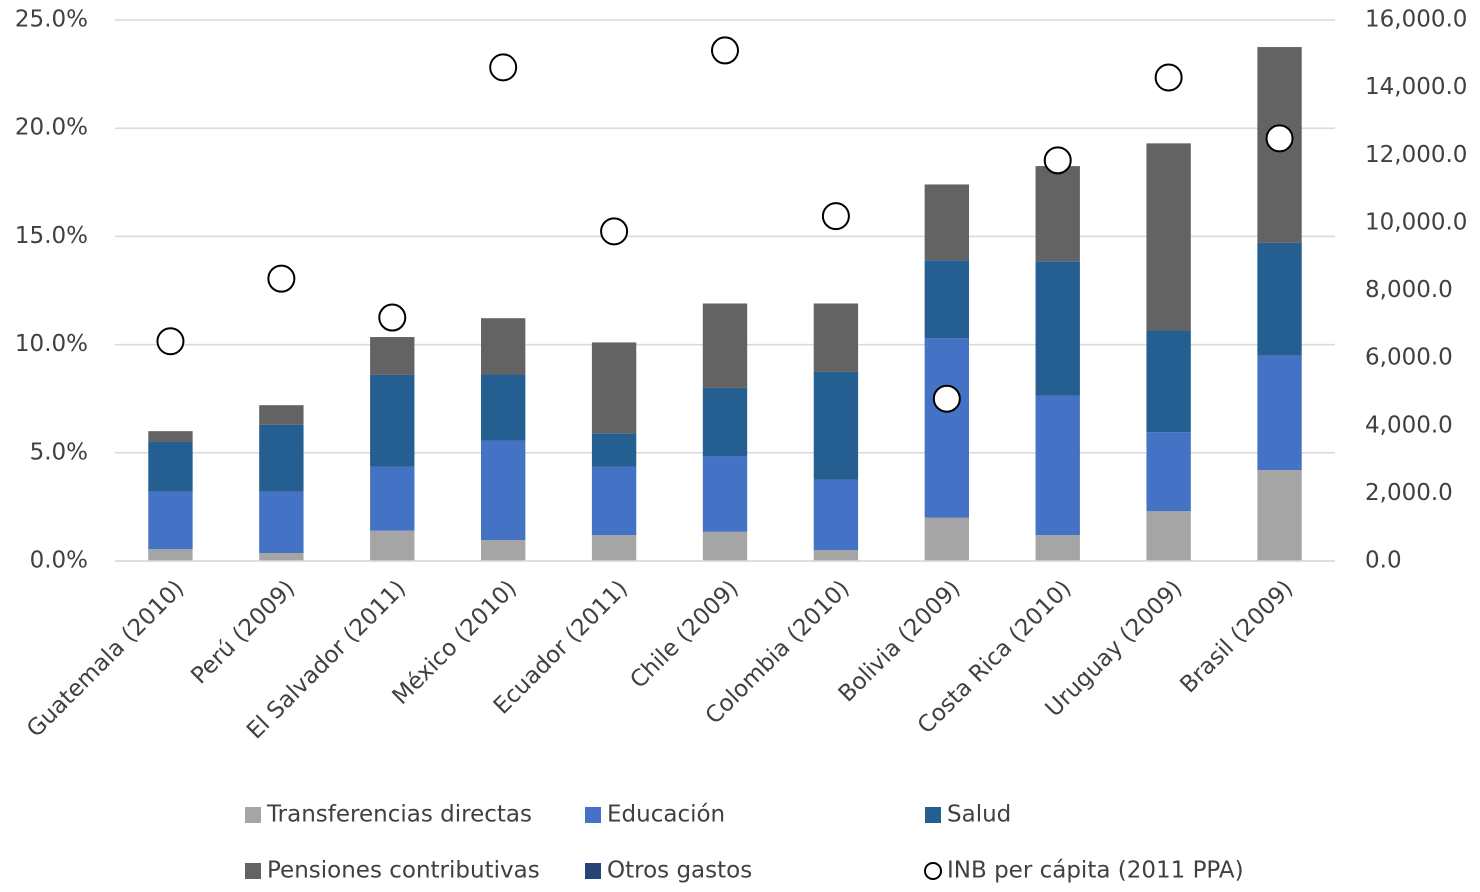  What do you see at coordinates (1095, 871) in the screenshot?
I see `legend-label: INB per cápita (2011 PPA)` at bounding box center [1095, 871].